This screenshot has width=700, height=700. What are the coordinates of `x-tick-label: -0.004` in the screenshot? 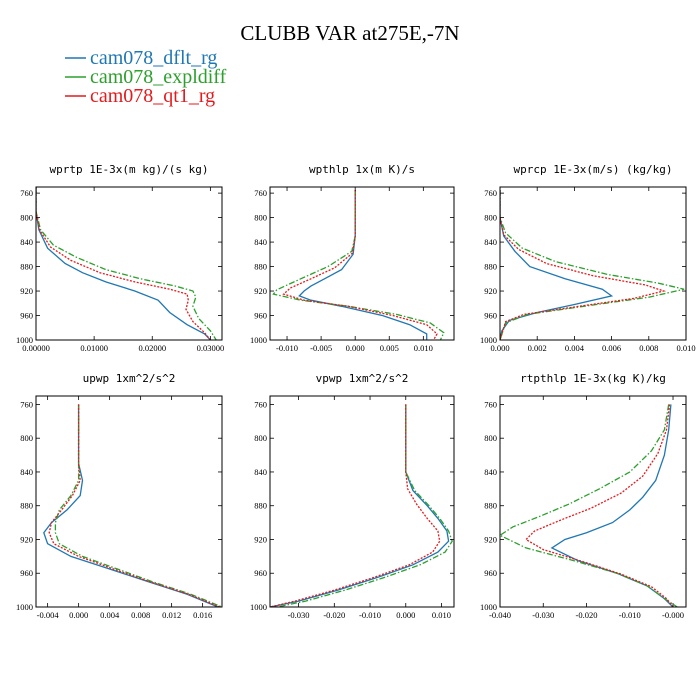 It's located at (48, 615).